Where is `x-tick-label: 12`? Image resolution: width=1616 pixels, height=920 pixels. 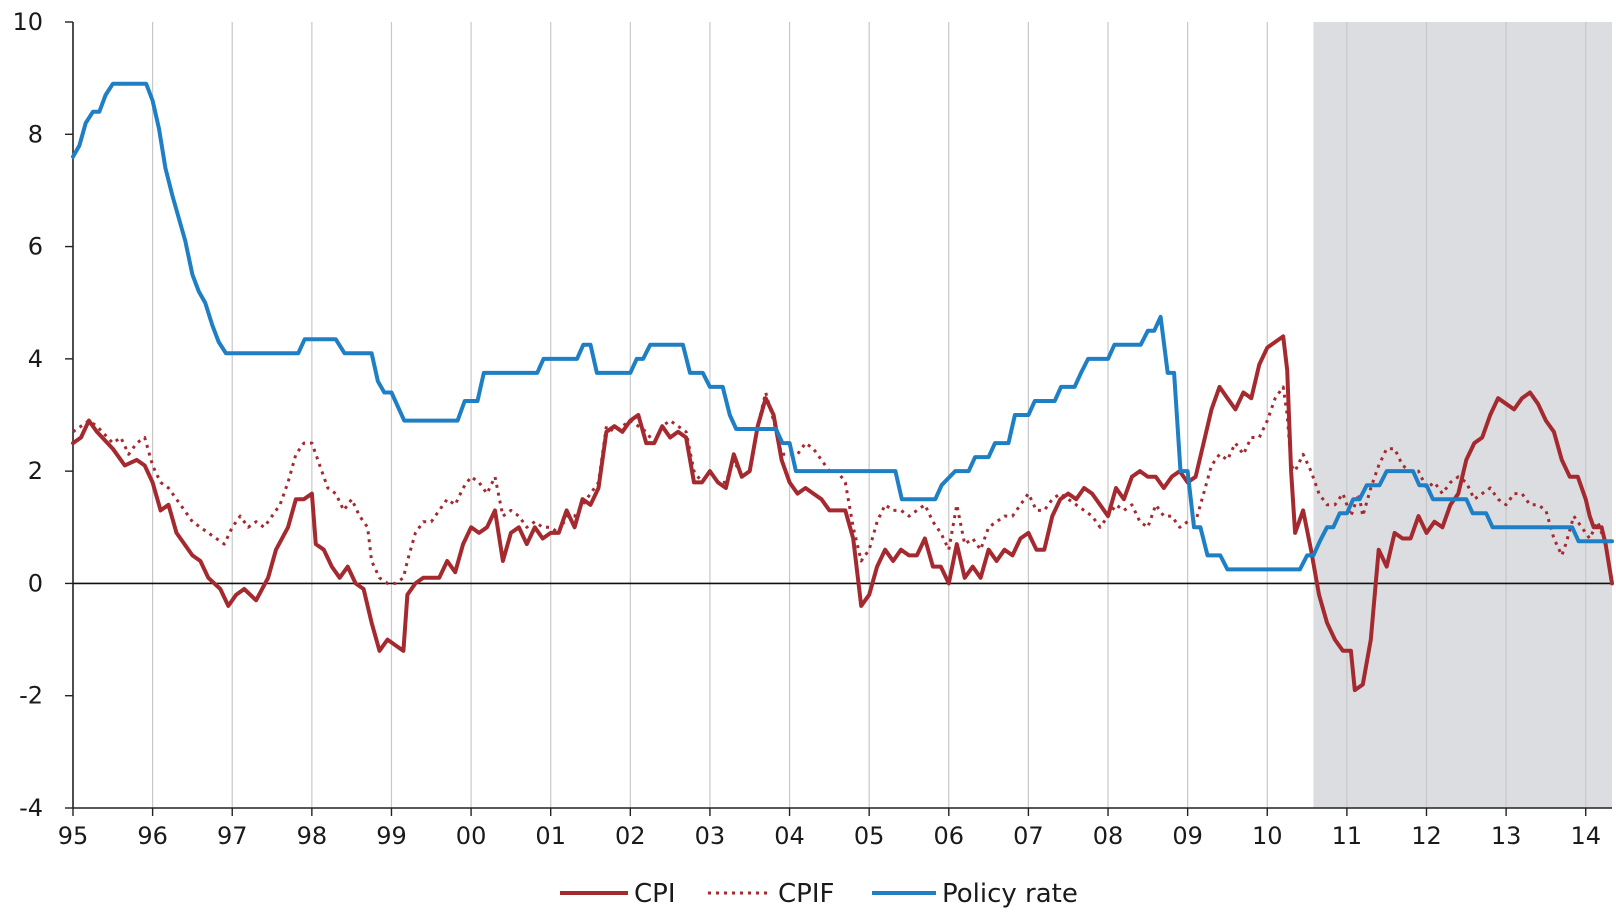 x-tick-label: 12 is located at coordinates (1426, 836).